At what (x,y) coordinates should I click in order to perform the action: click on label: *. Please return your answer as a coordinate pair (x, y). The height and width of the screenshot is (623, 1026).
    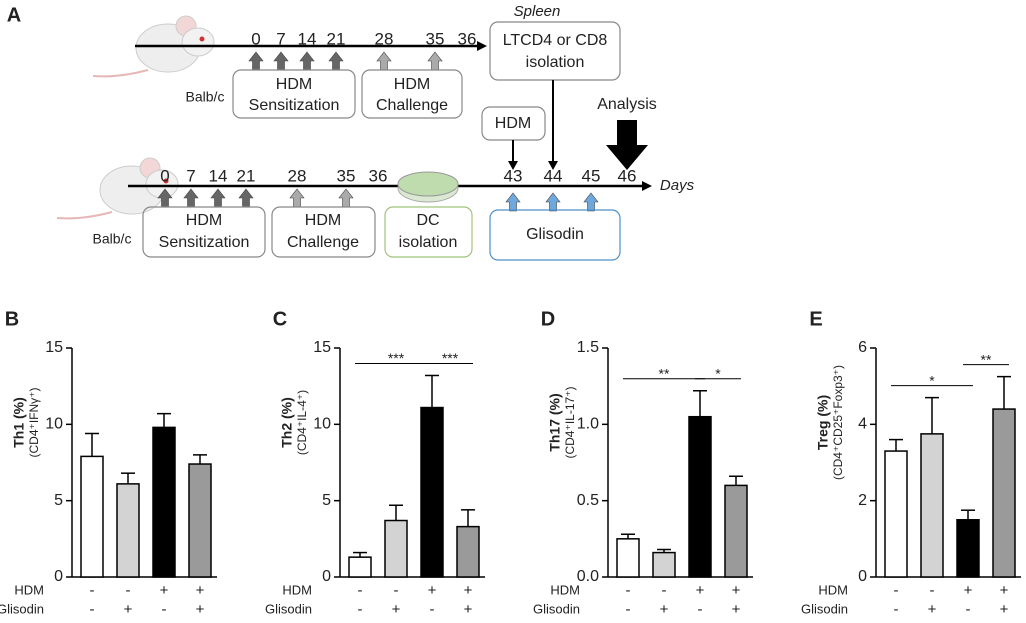
    Looking at the image, I should click on (932, 380).